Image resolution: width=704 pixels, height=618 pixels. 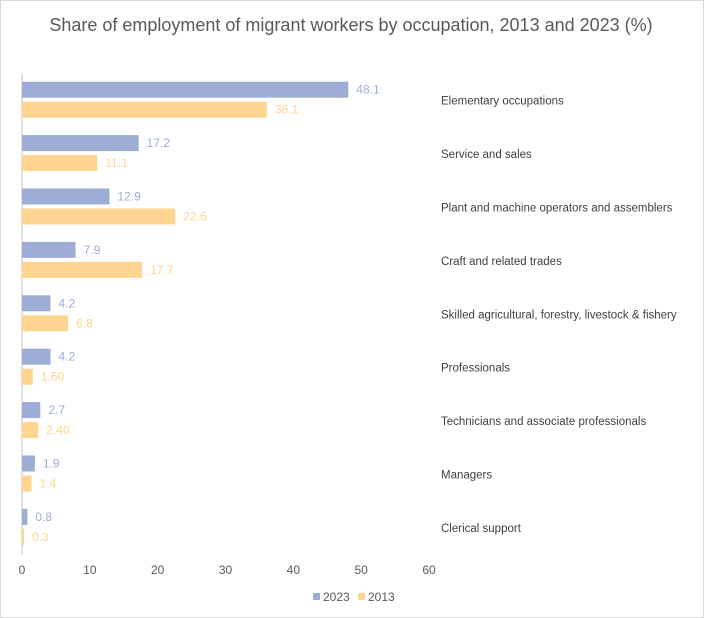 I want to click on x-tick-label: 40, so click(x=294, y=570).